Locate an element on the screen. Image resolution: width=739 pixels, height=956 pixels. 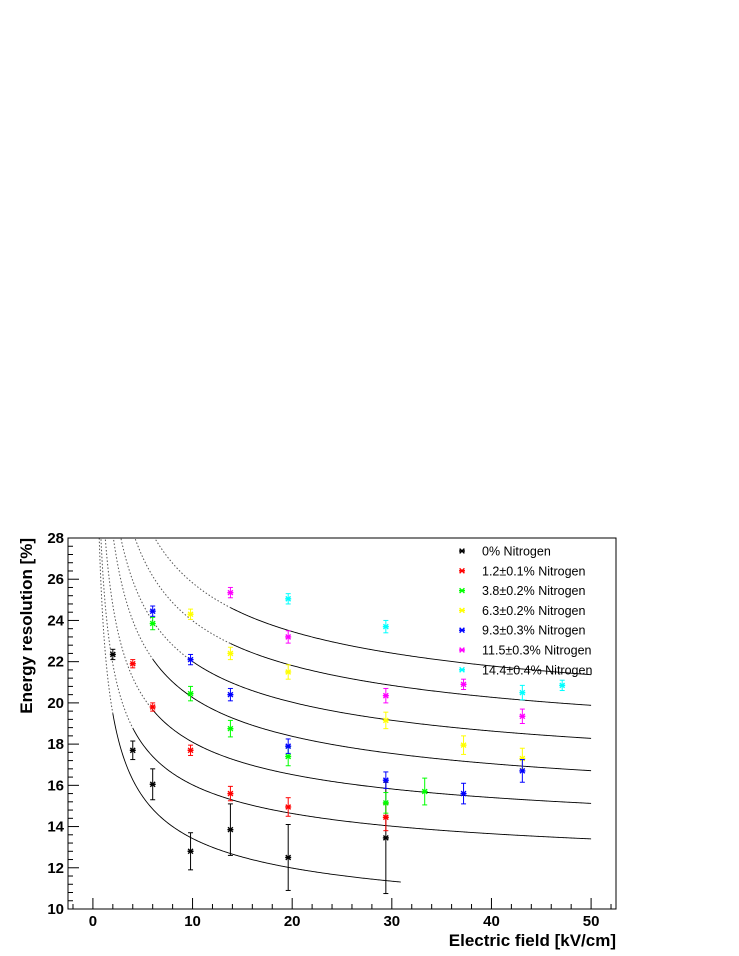
data-point-s6-4-marker is located at coordinates (463, 684).